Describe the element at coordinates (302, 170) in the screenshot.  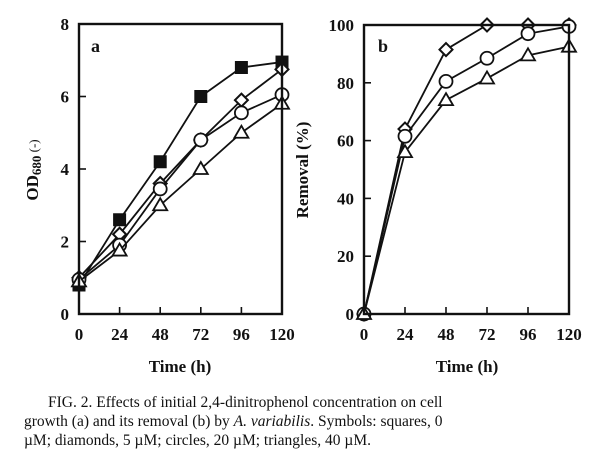
I see `panel-b-y-axis-label: Removal (%)` at that location.